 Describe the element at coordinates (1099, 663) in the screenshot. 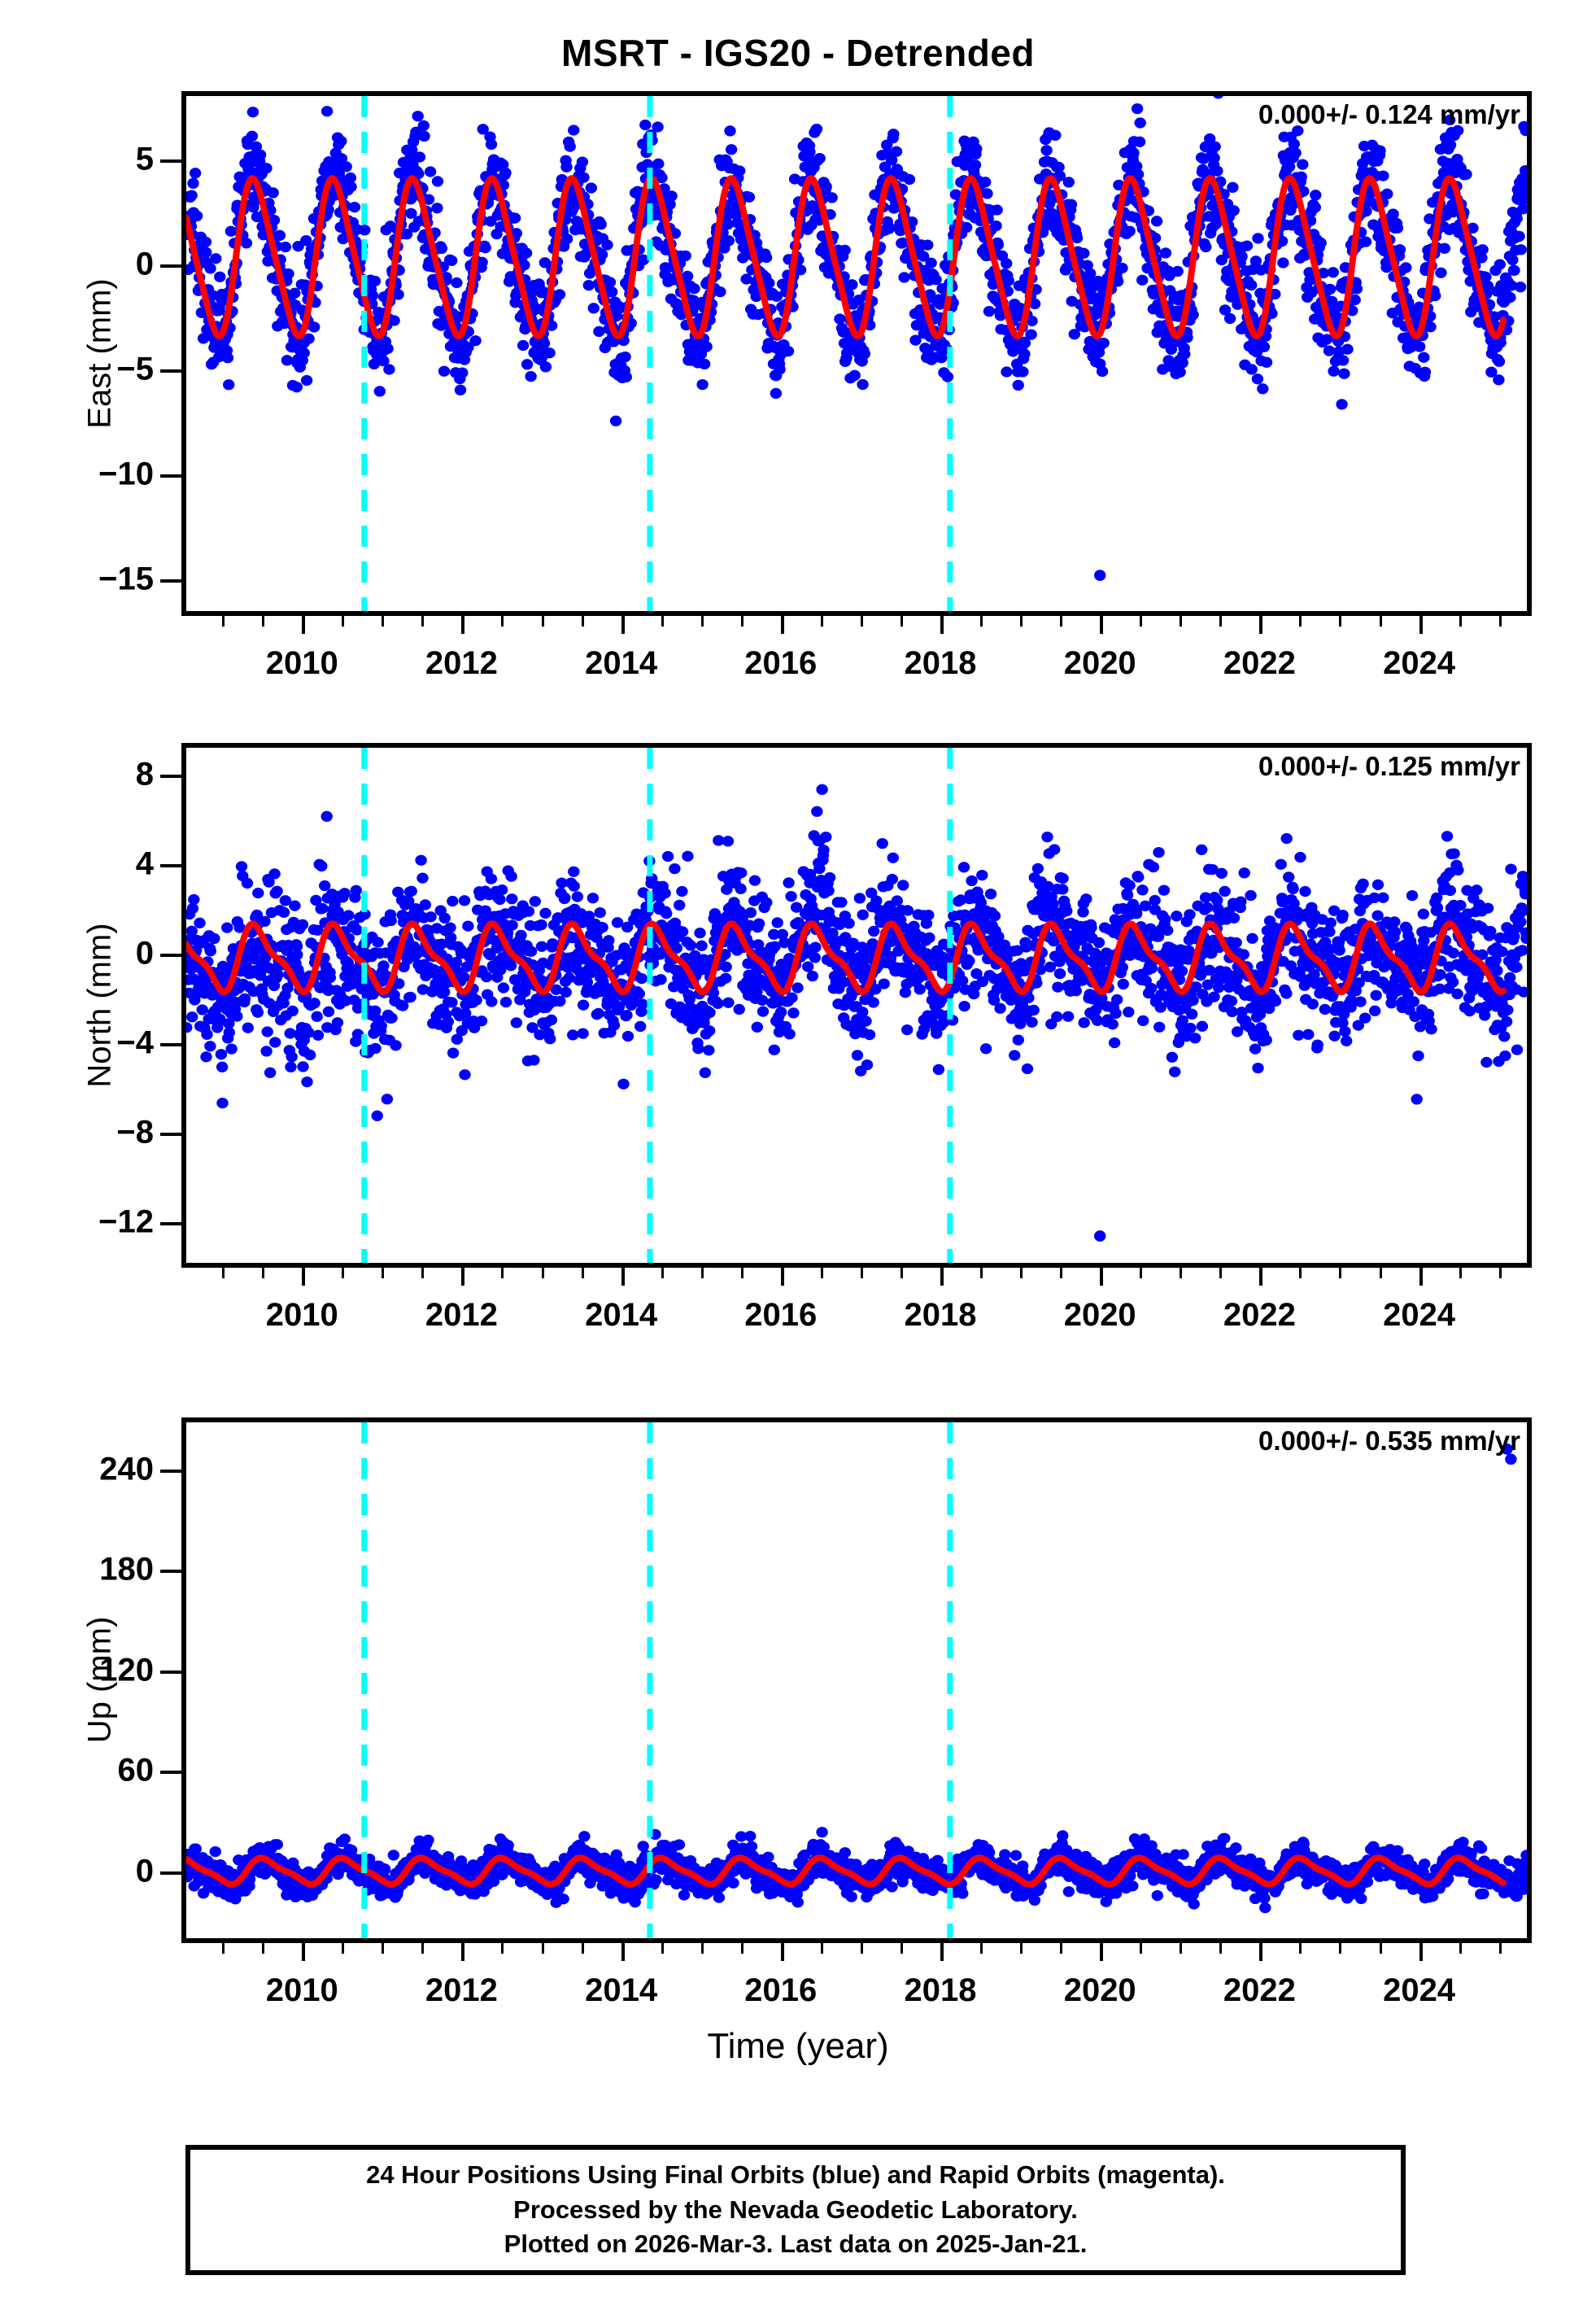

I see `east-xtick-label: 2020` at that location.